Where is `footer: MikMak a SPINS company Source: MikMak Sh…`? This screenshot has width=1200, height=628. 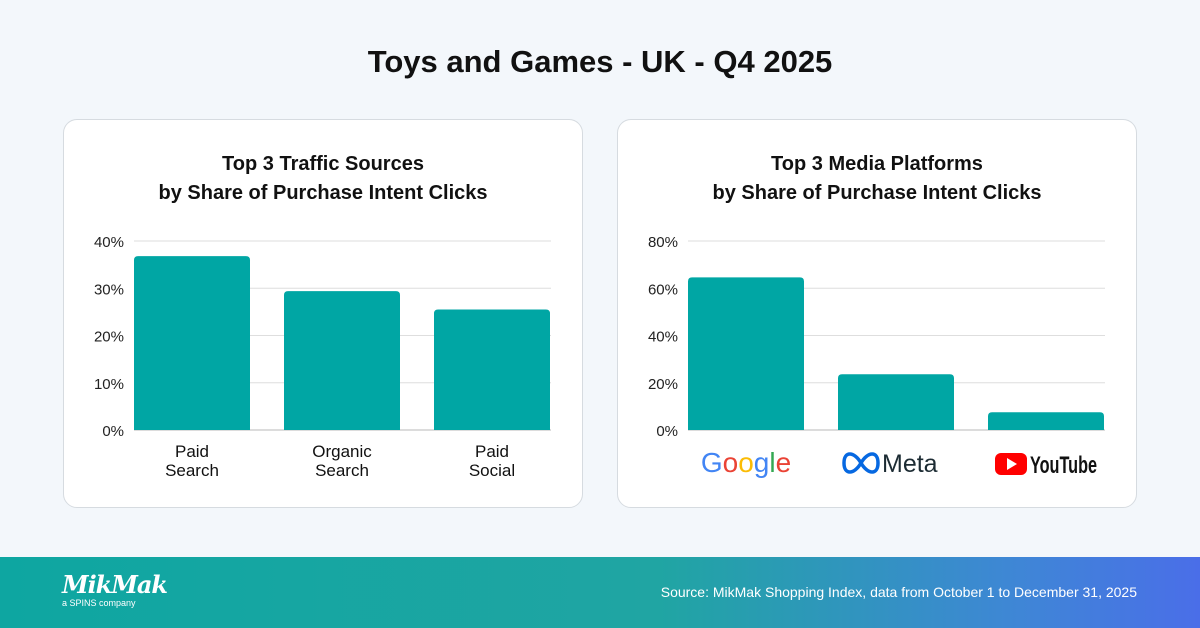 footer: MikMak a SPINS company Source: MikMak Sh… is located at coordinates (600, 592).